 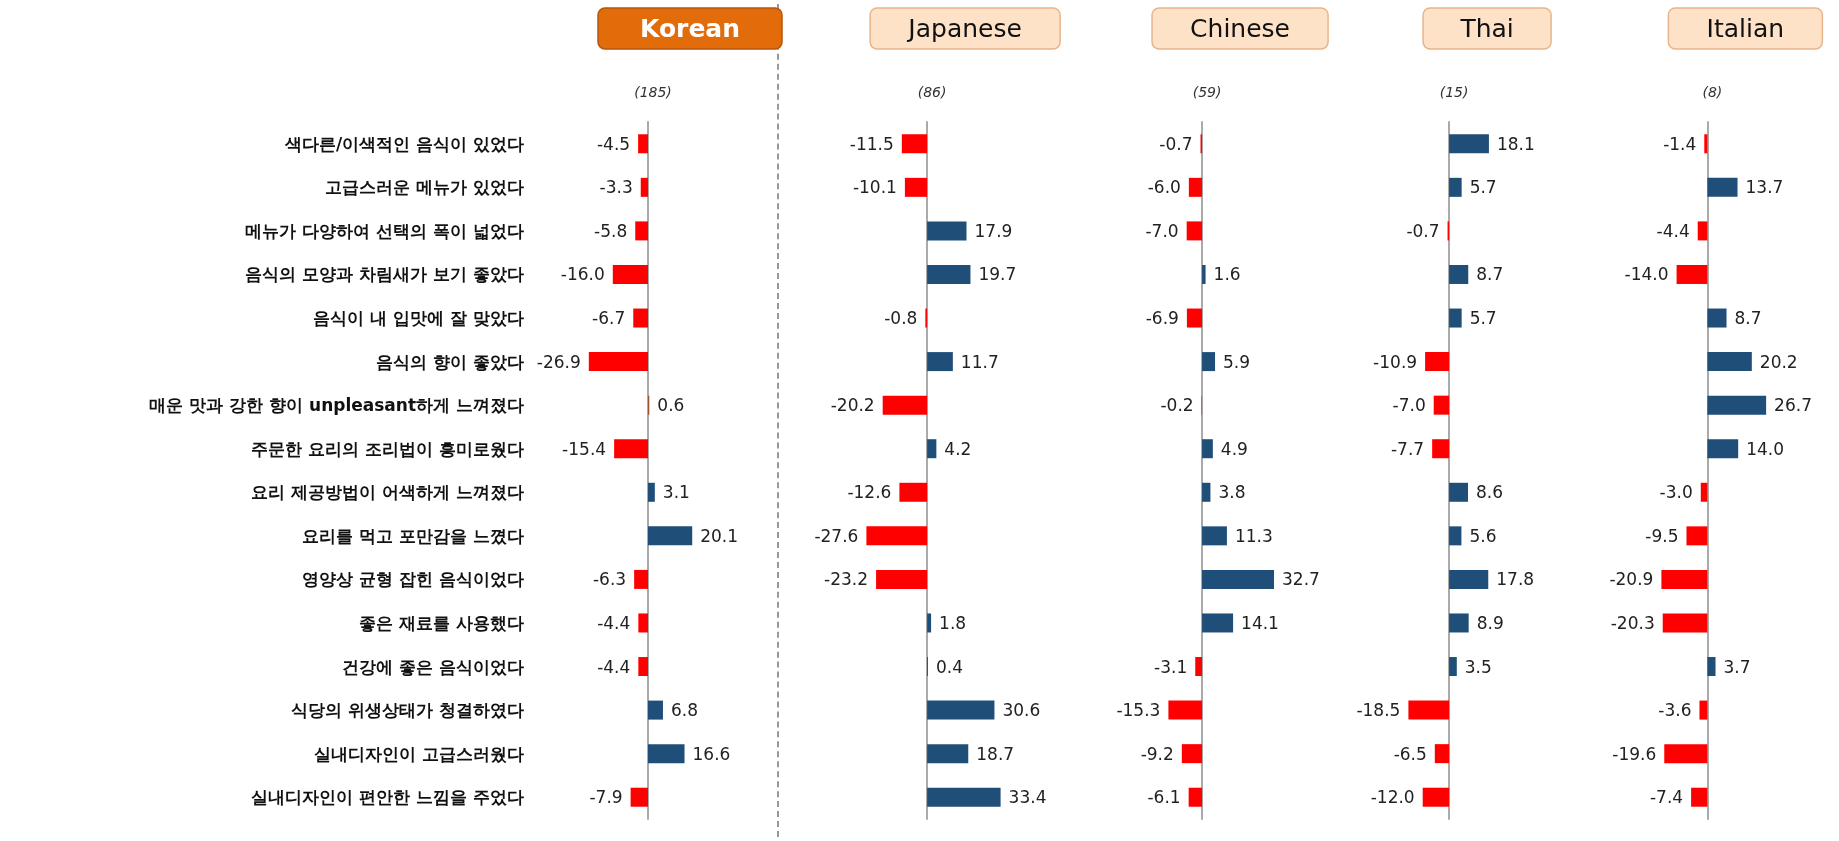 I want to click on y-tick-label: 고급스러운 메뉴가 있었다, so click(x=424, y=187).